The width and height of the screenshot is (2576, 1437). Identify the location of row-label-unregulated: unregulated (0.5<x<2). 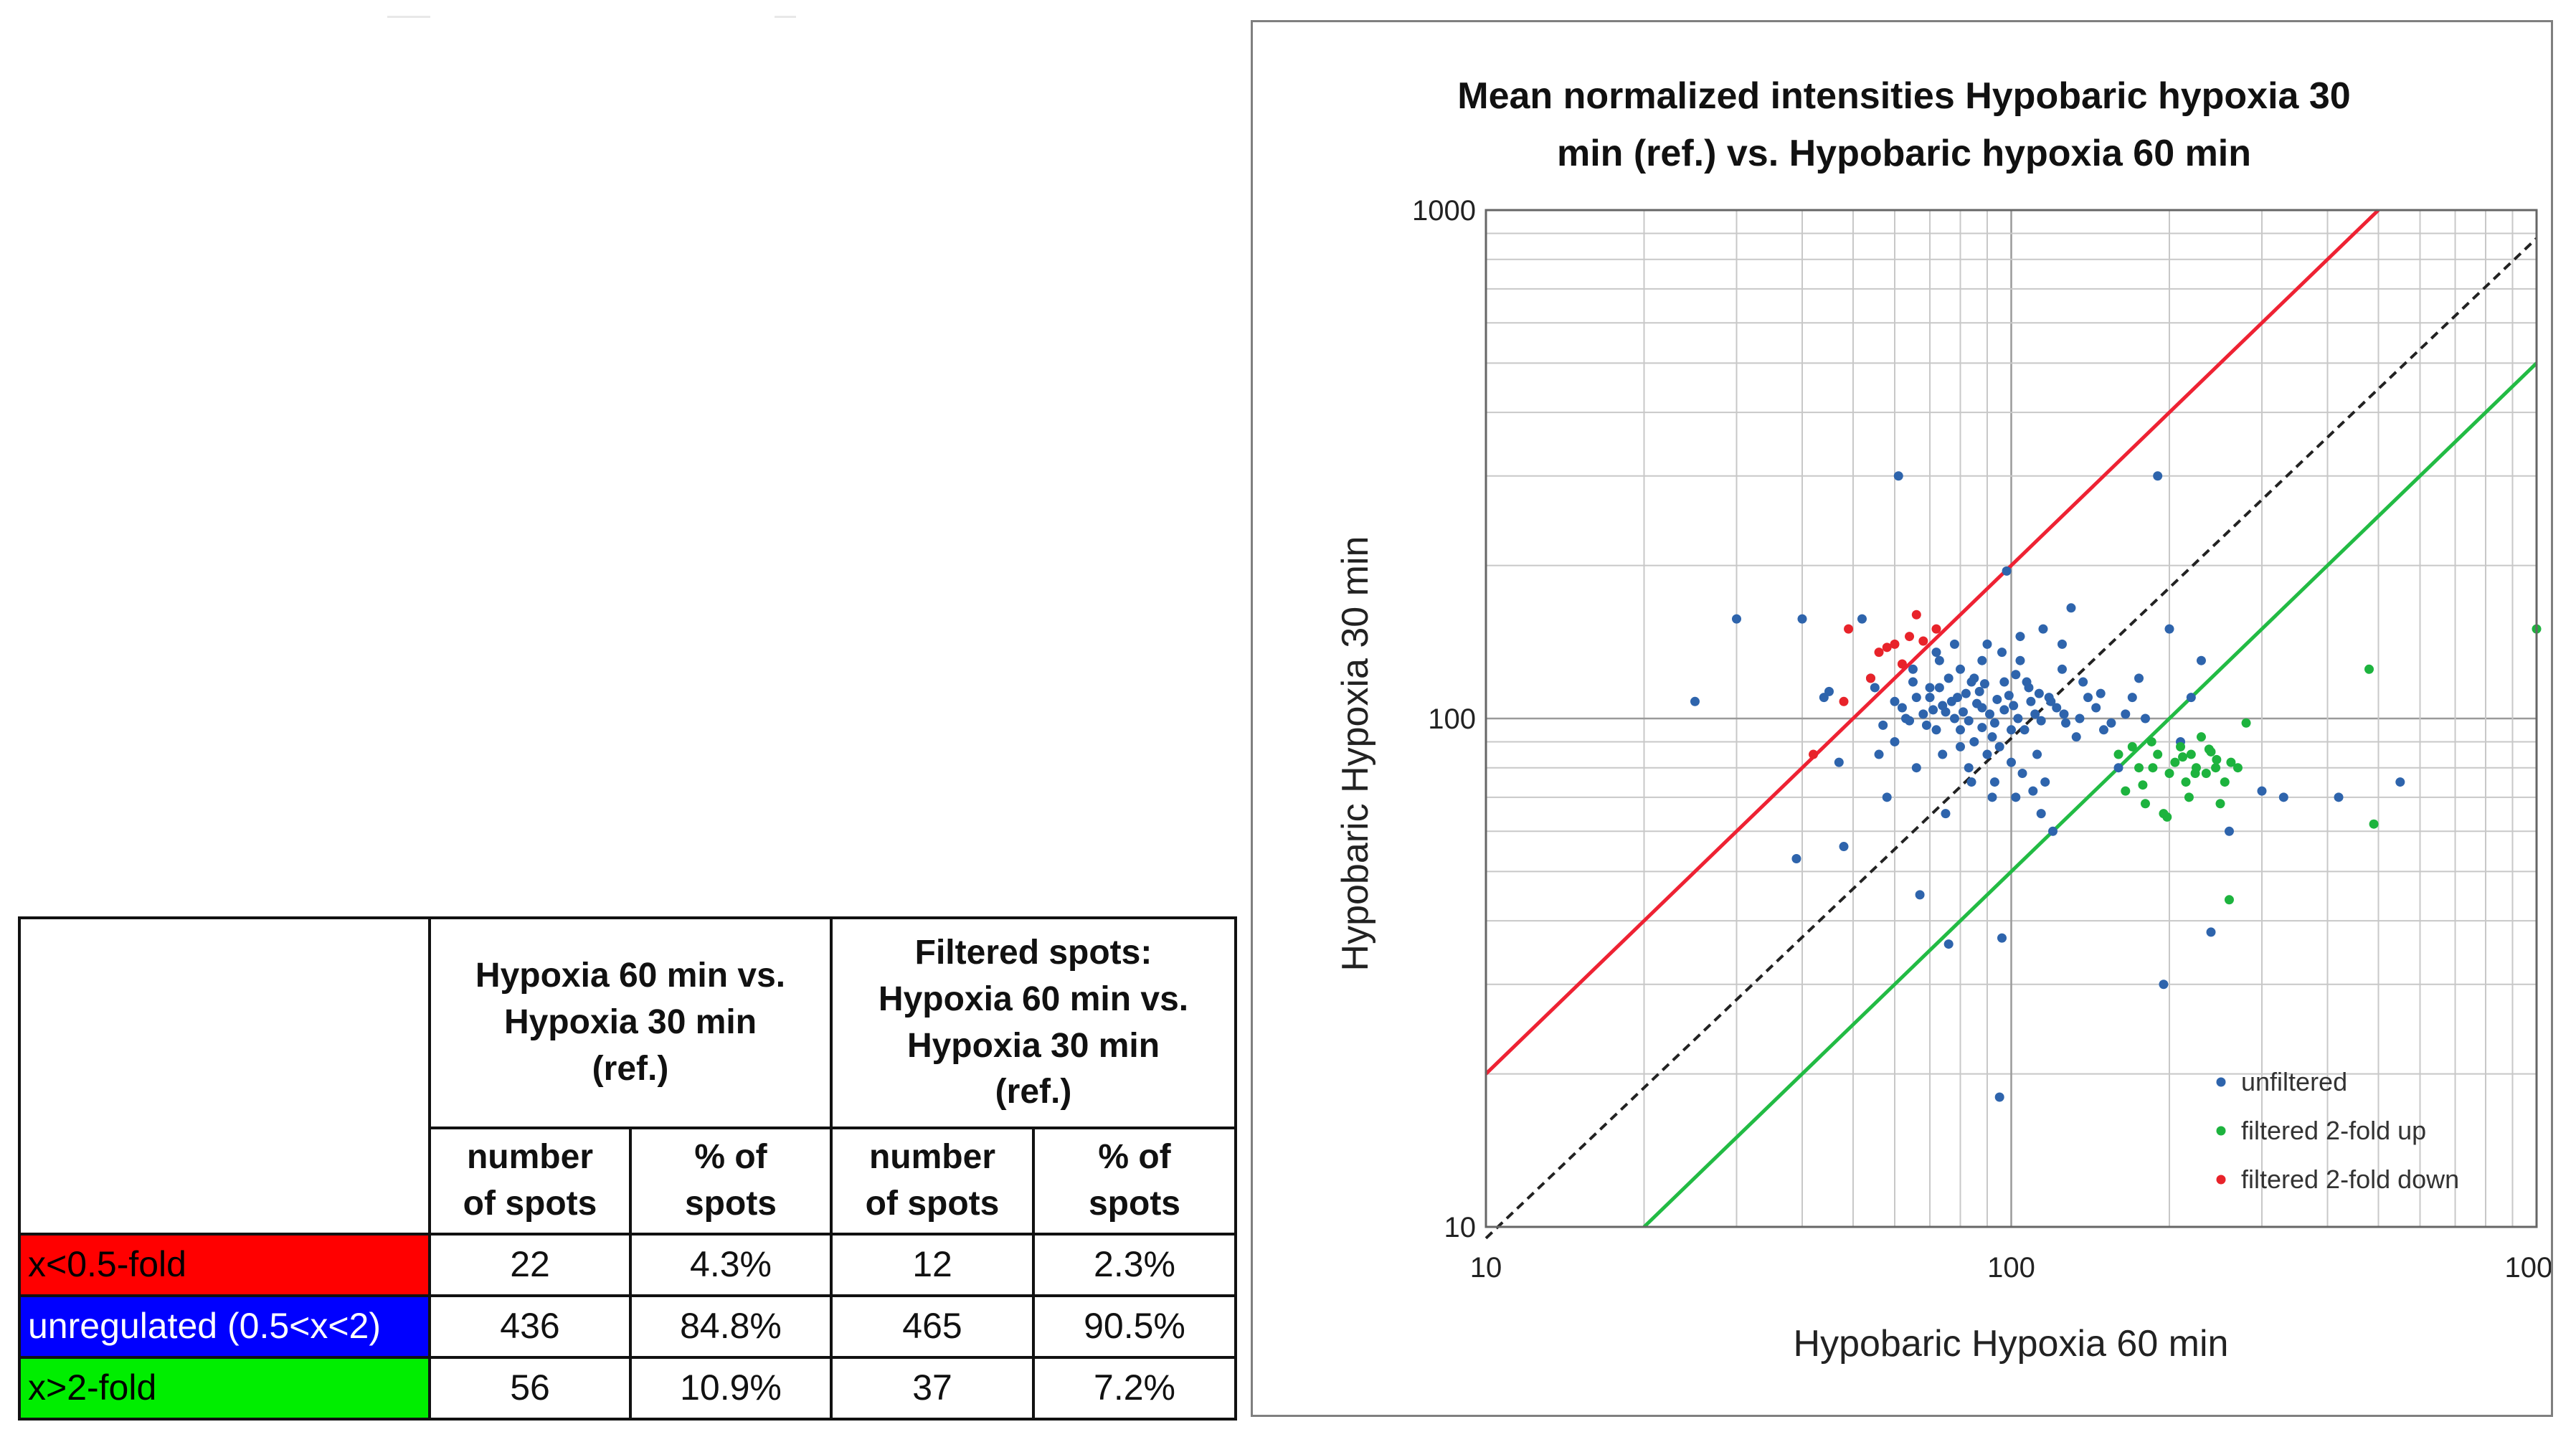
(224, 1326).